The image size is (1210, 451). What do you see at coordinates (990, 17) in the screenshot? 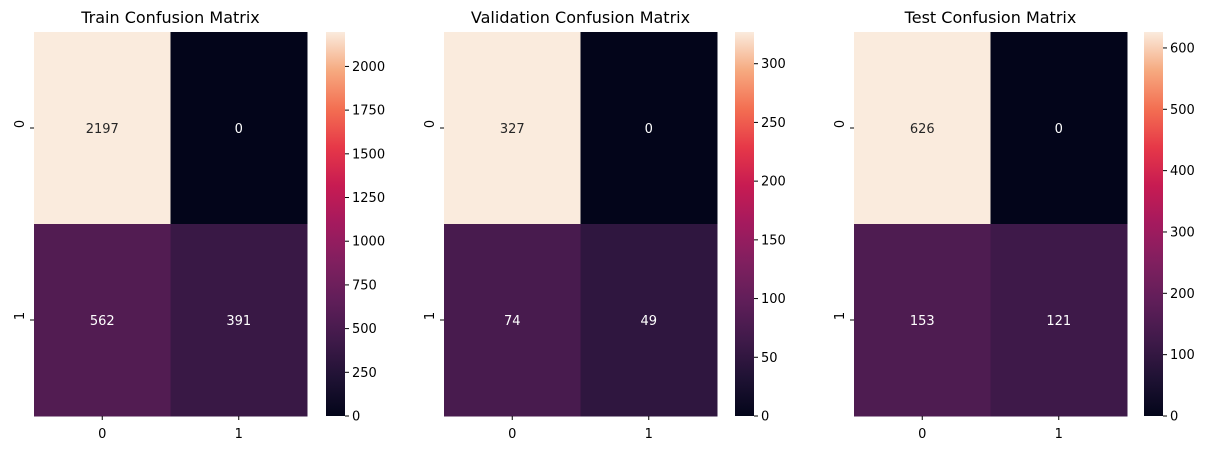
I see `chart-title: Test Confusion Matrix` at bounding box center [990, 17].